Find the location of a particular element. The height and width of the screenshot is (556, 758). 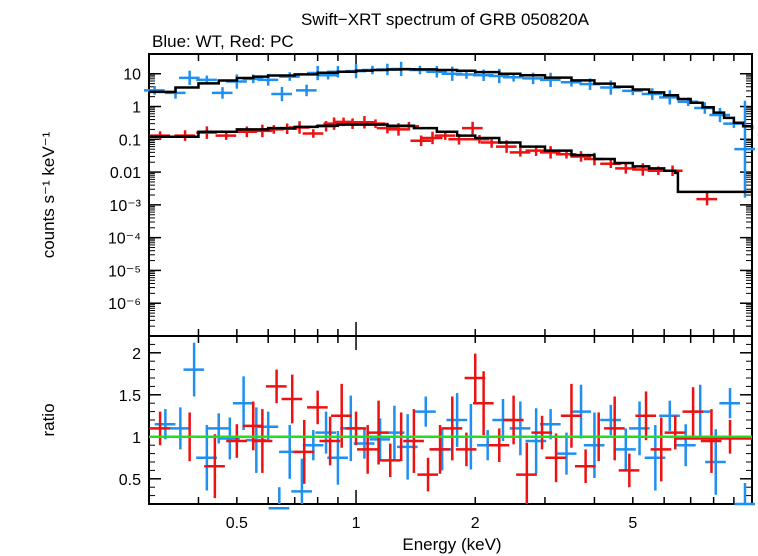

y-tick-label: 10⁻³ is located at coordinates (125, 206).